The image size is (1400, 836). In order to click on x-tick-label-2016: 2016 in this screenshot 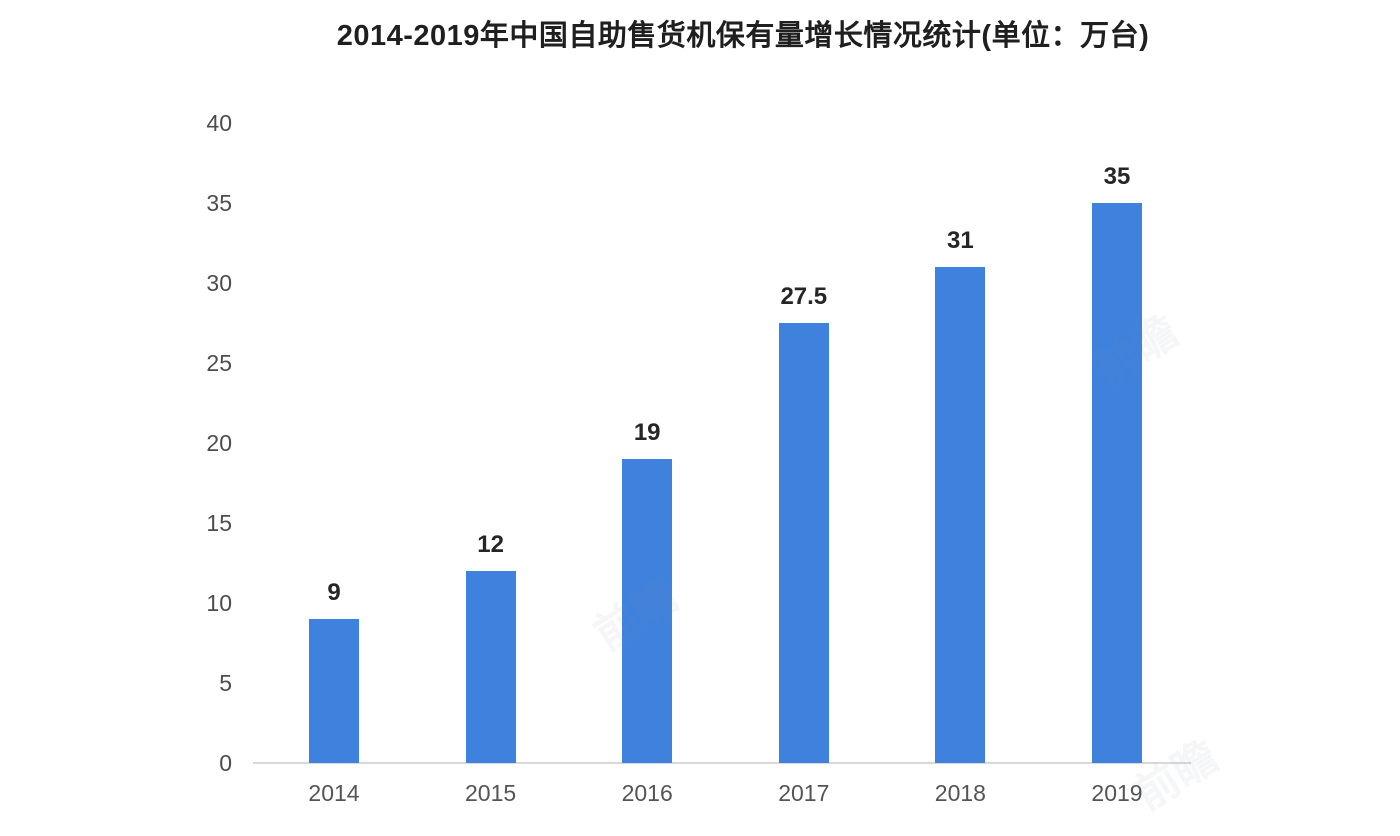, I will do `click(647, 793)`.